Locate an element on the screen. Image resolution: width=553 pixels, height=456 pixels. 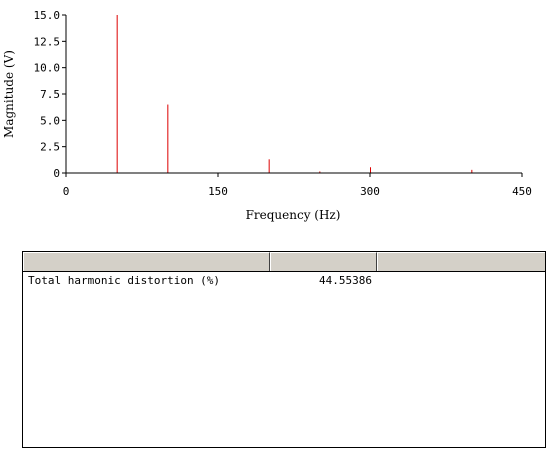
y-tick-label: 15.0 is located at coordinates (47, 15).